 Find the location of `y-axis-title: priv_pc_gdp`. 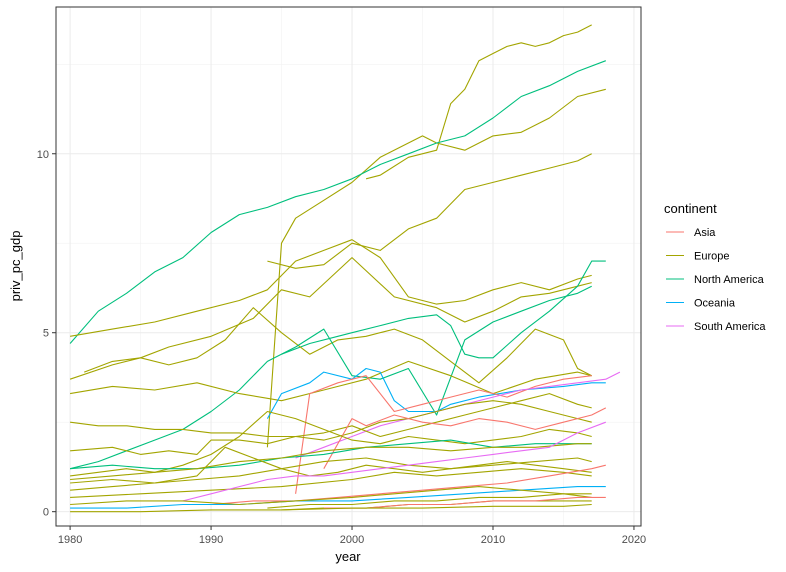

y-axis-title: priv_pc_gdp is located at coordinates (15, 266).